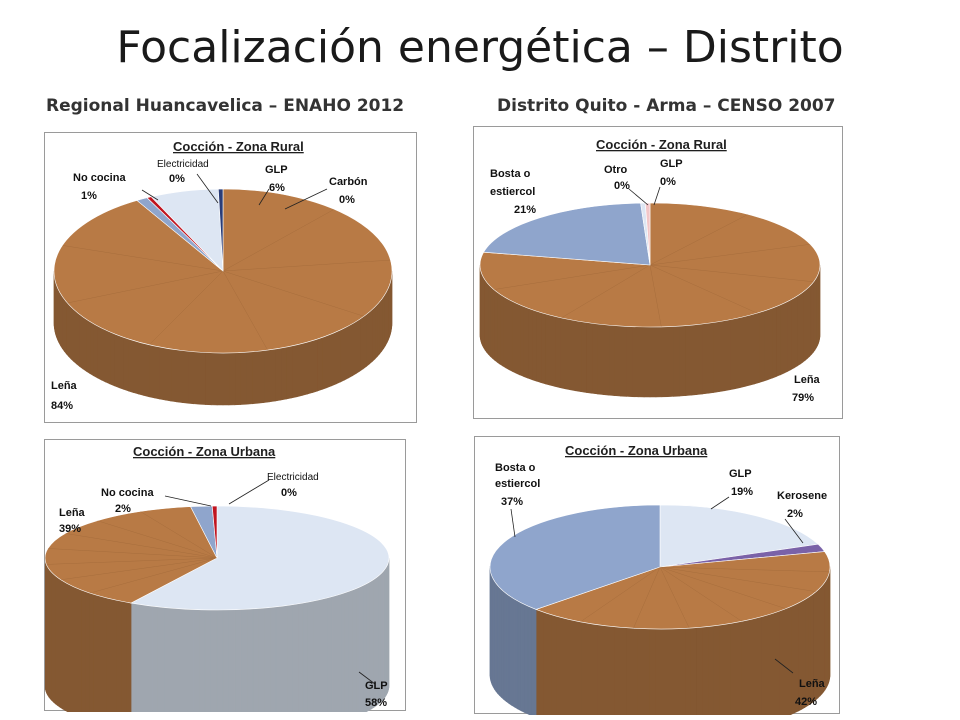 The image size is (960, 720). What do you see at coordinates (515, 468) in the screenshot?
I see `data-label-name-bosta-o-estiercol: Bosta o` at bounding box center [515, 468].